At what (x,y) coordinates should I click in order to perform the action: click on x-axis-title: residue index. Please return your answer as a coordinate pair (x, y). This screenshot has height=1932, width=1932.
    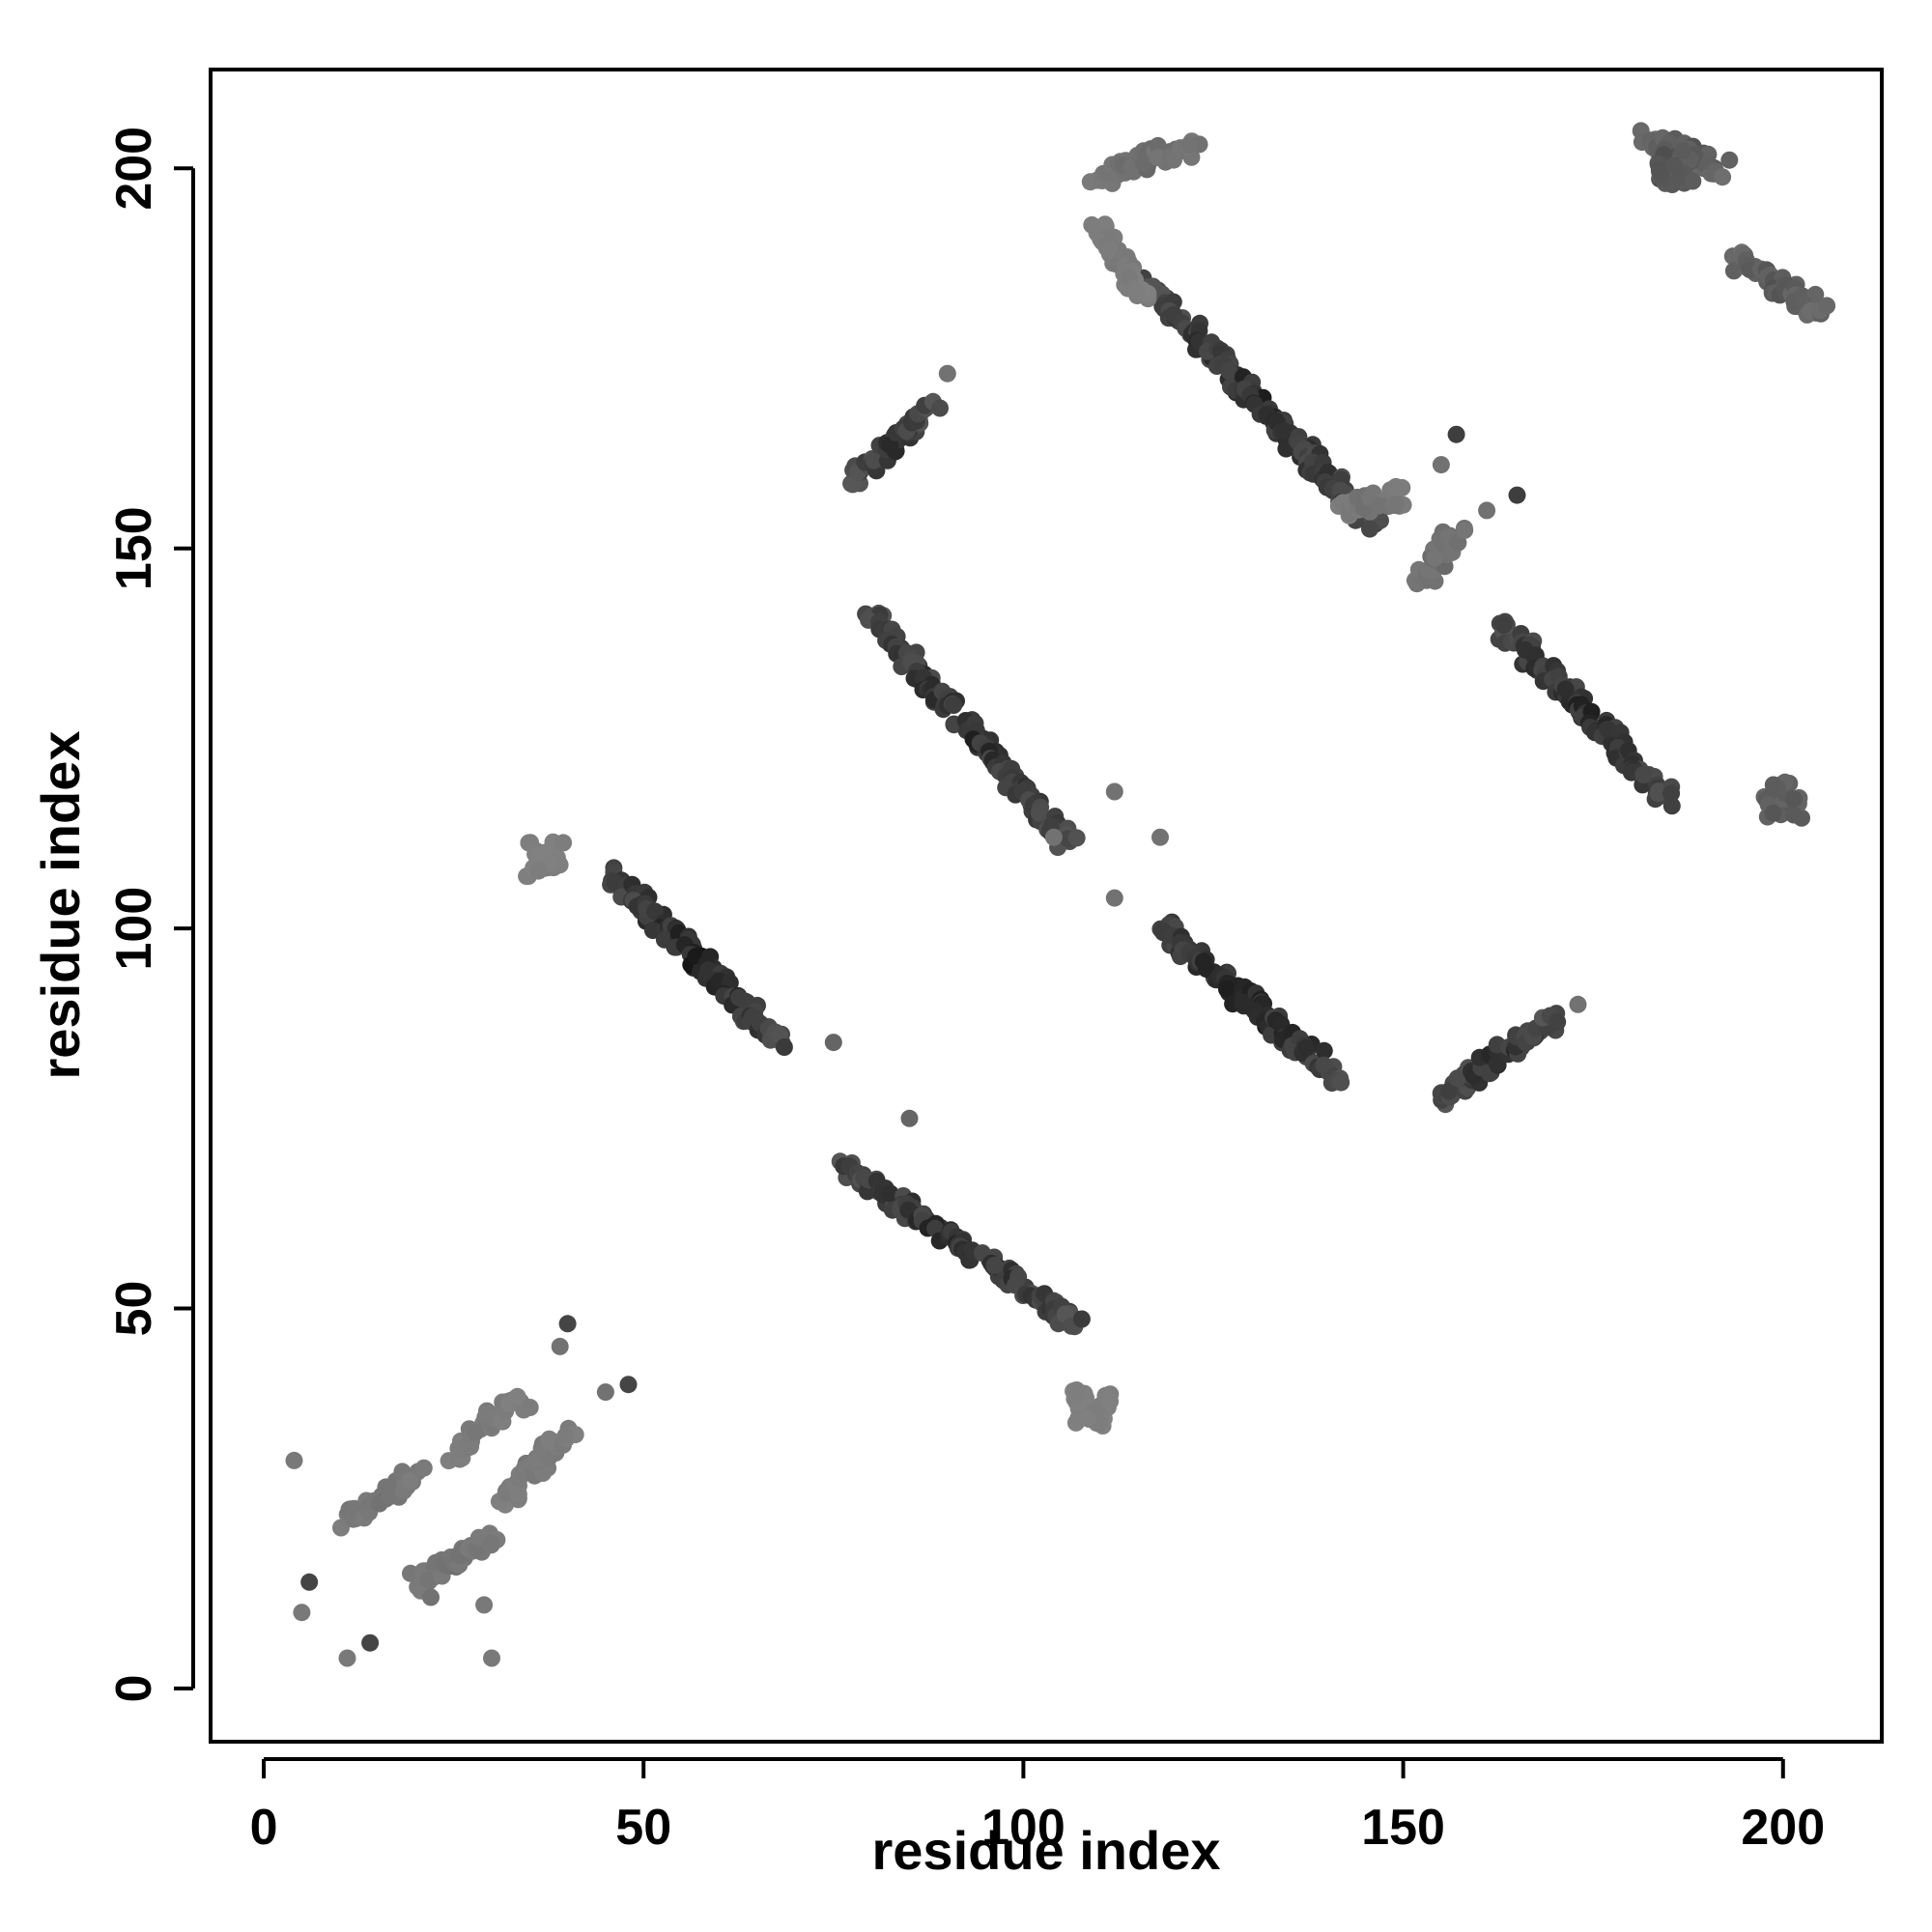
    Looking at the image, I should click on (1045, 1850).